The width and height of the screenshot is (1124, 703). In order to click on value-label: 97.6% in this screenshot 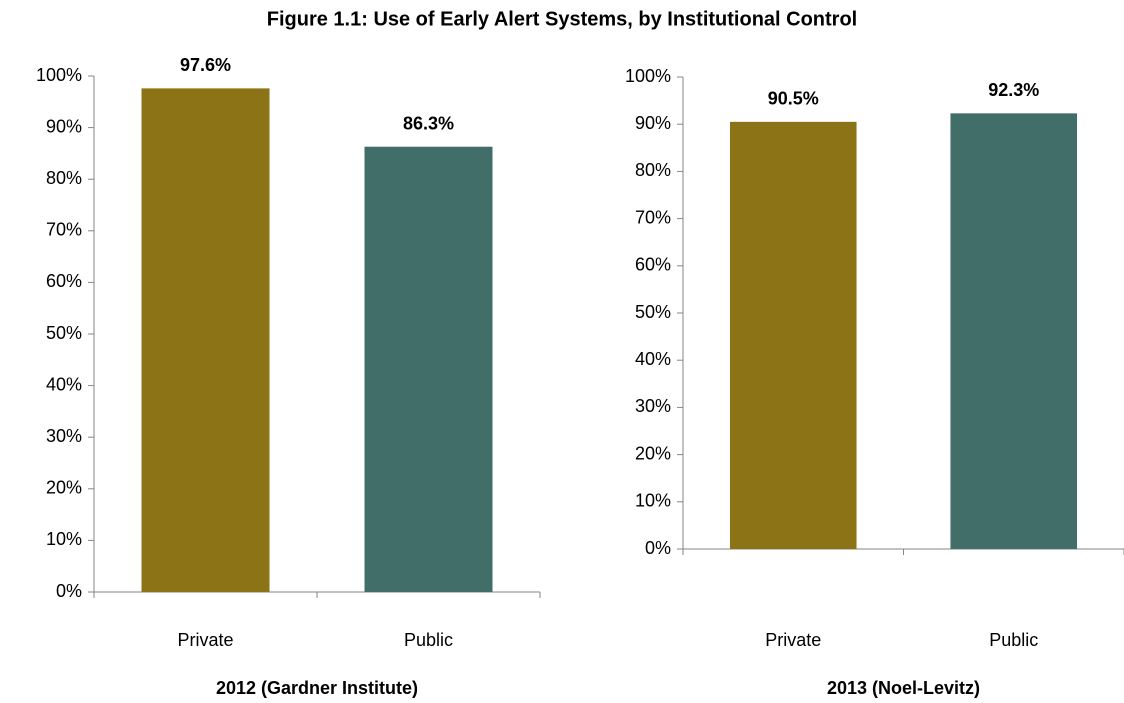, I will do `click(205, 65)`.